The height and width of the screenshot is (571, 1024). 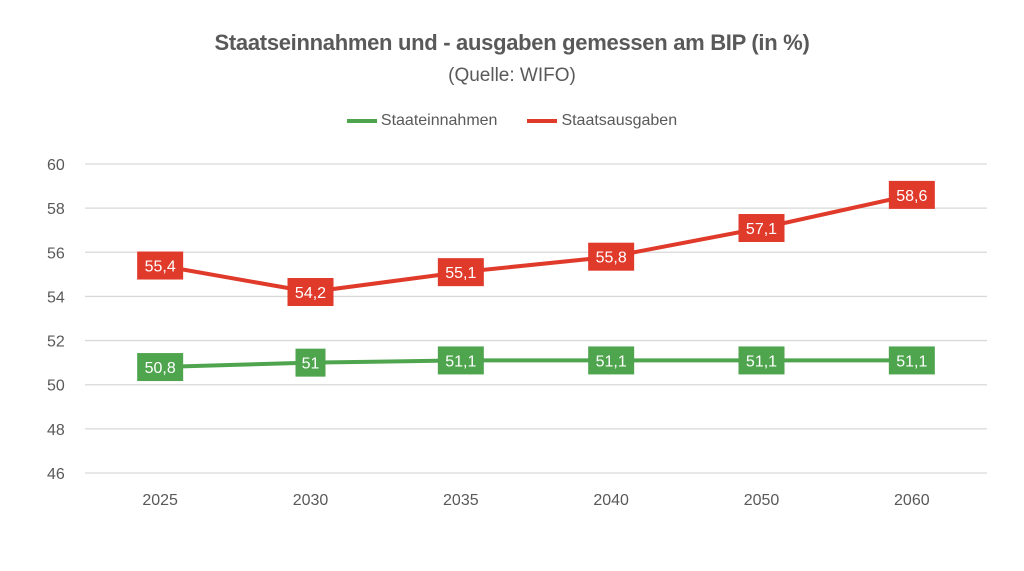 What do you see at coordinates (311, 500) in the screenshot?
I see `x-tick-label: 2030` at bounding box center [311, 500].